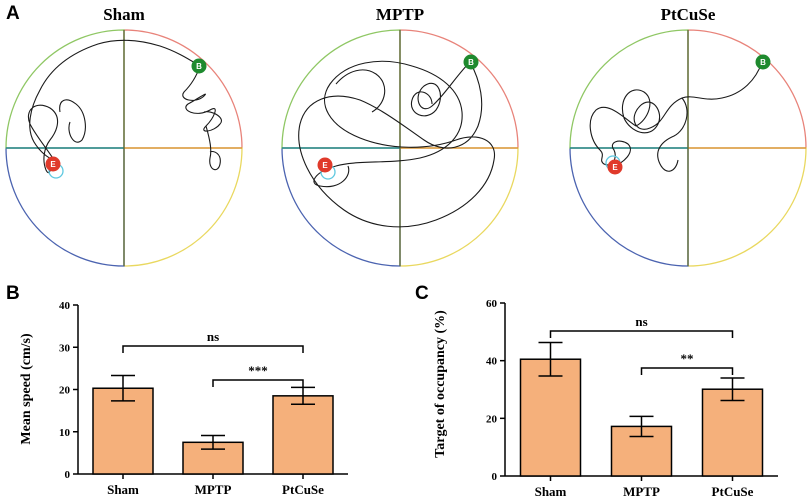 This screenshot has width=809, height=502. I want to click on panel-b-letter: B, so click(13, 293).